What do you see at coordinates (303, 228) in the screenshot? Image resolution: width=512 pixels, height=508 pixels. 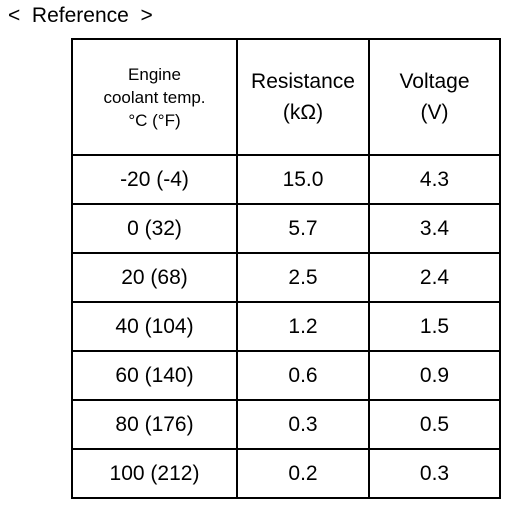 I see `cell-resistance: 5.7` at bounding box center [303, 228].